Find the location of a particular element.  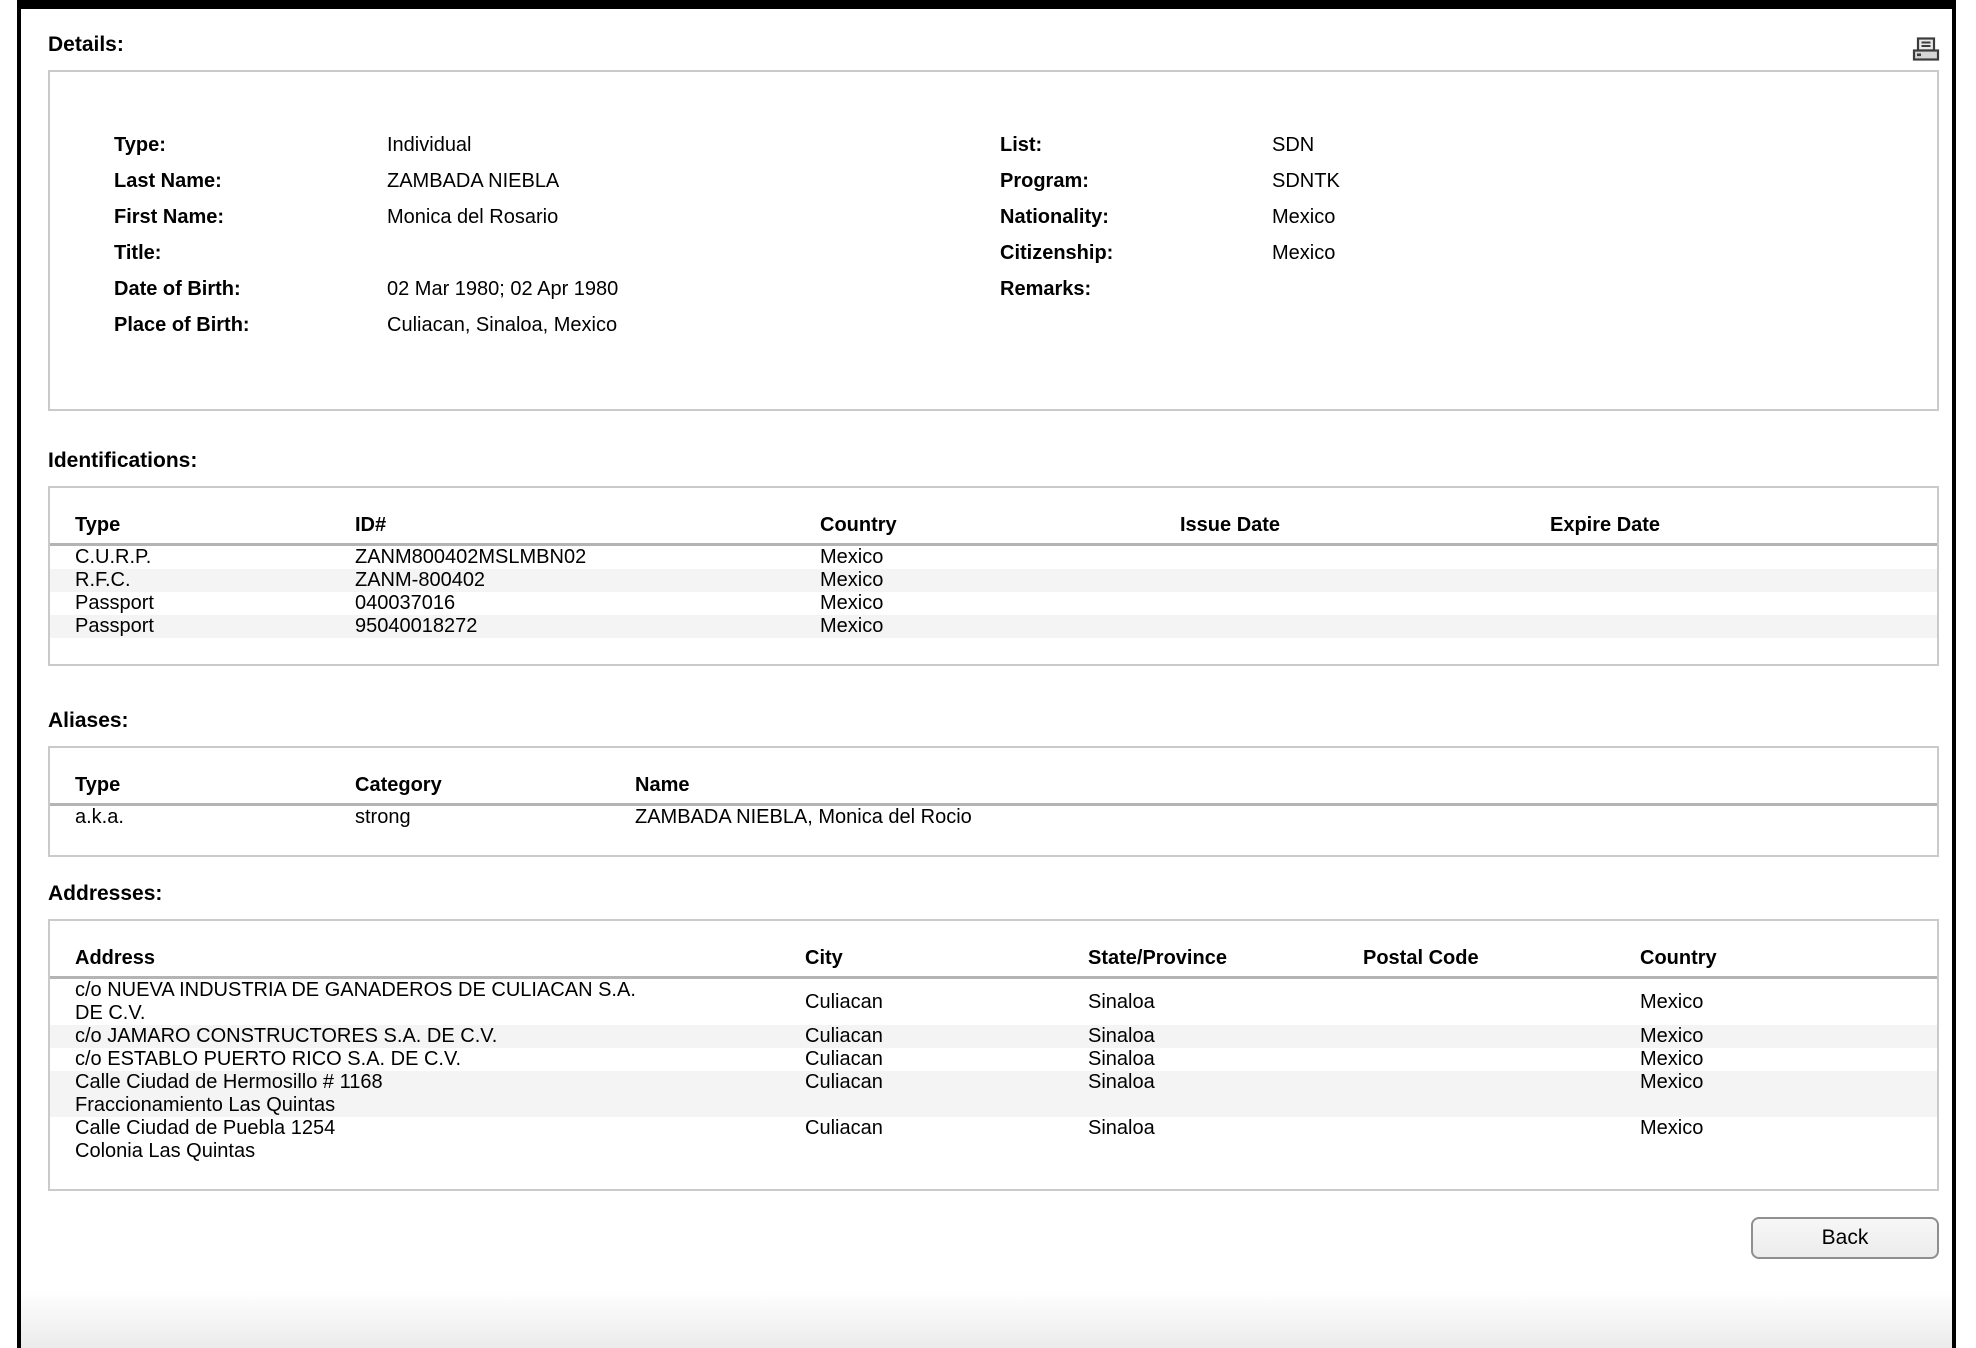

field-label: Last Name: is located at coordinates (168, 181).